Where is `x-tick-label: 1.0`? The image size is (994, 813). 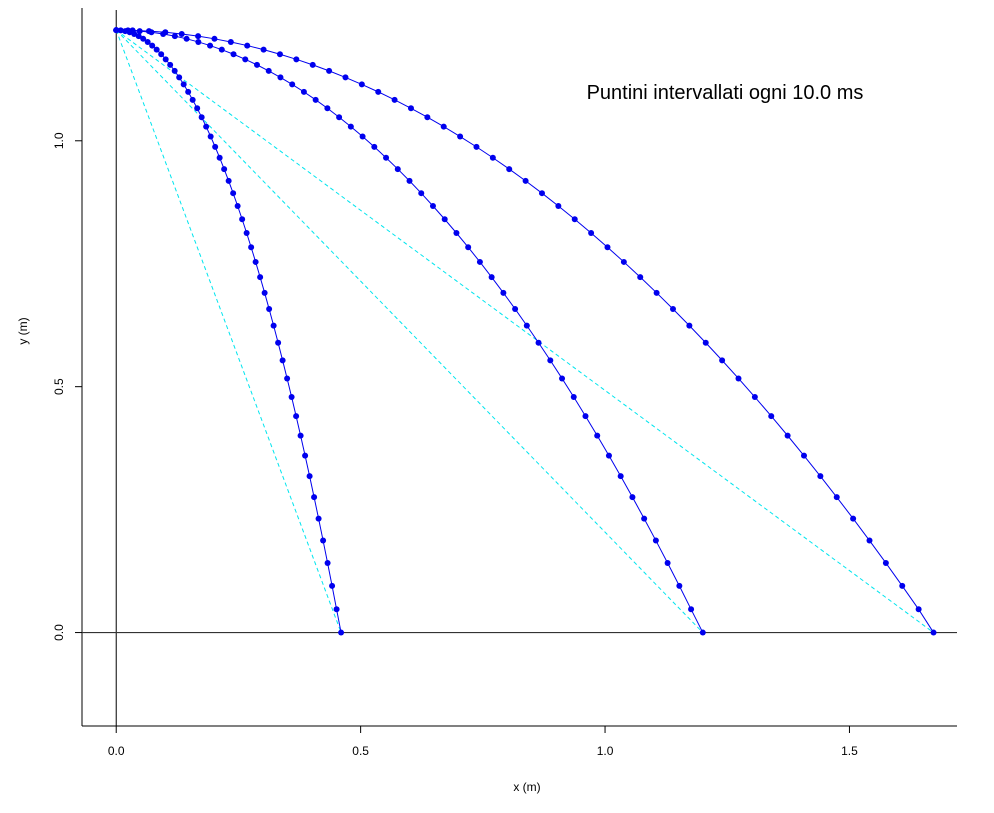 x-tick-label: 1.0 is located at coordinates (605, 751).